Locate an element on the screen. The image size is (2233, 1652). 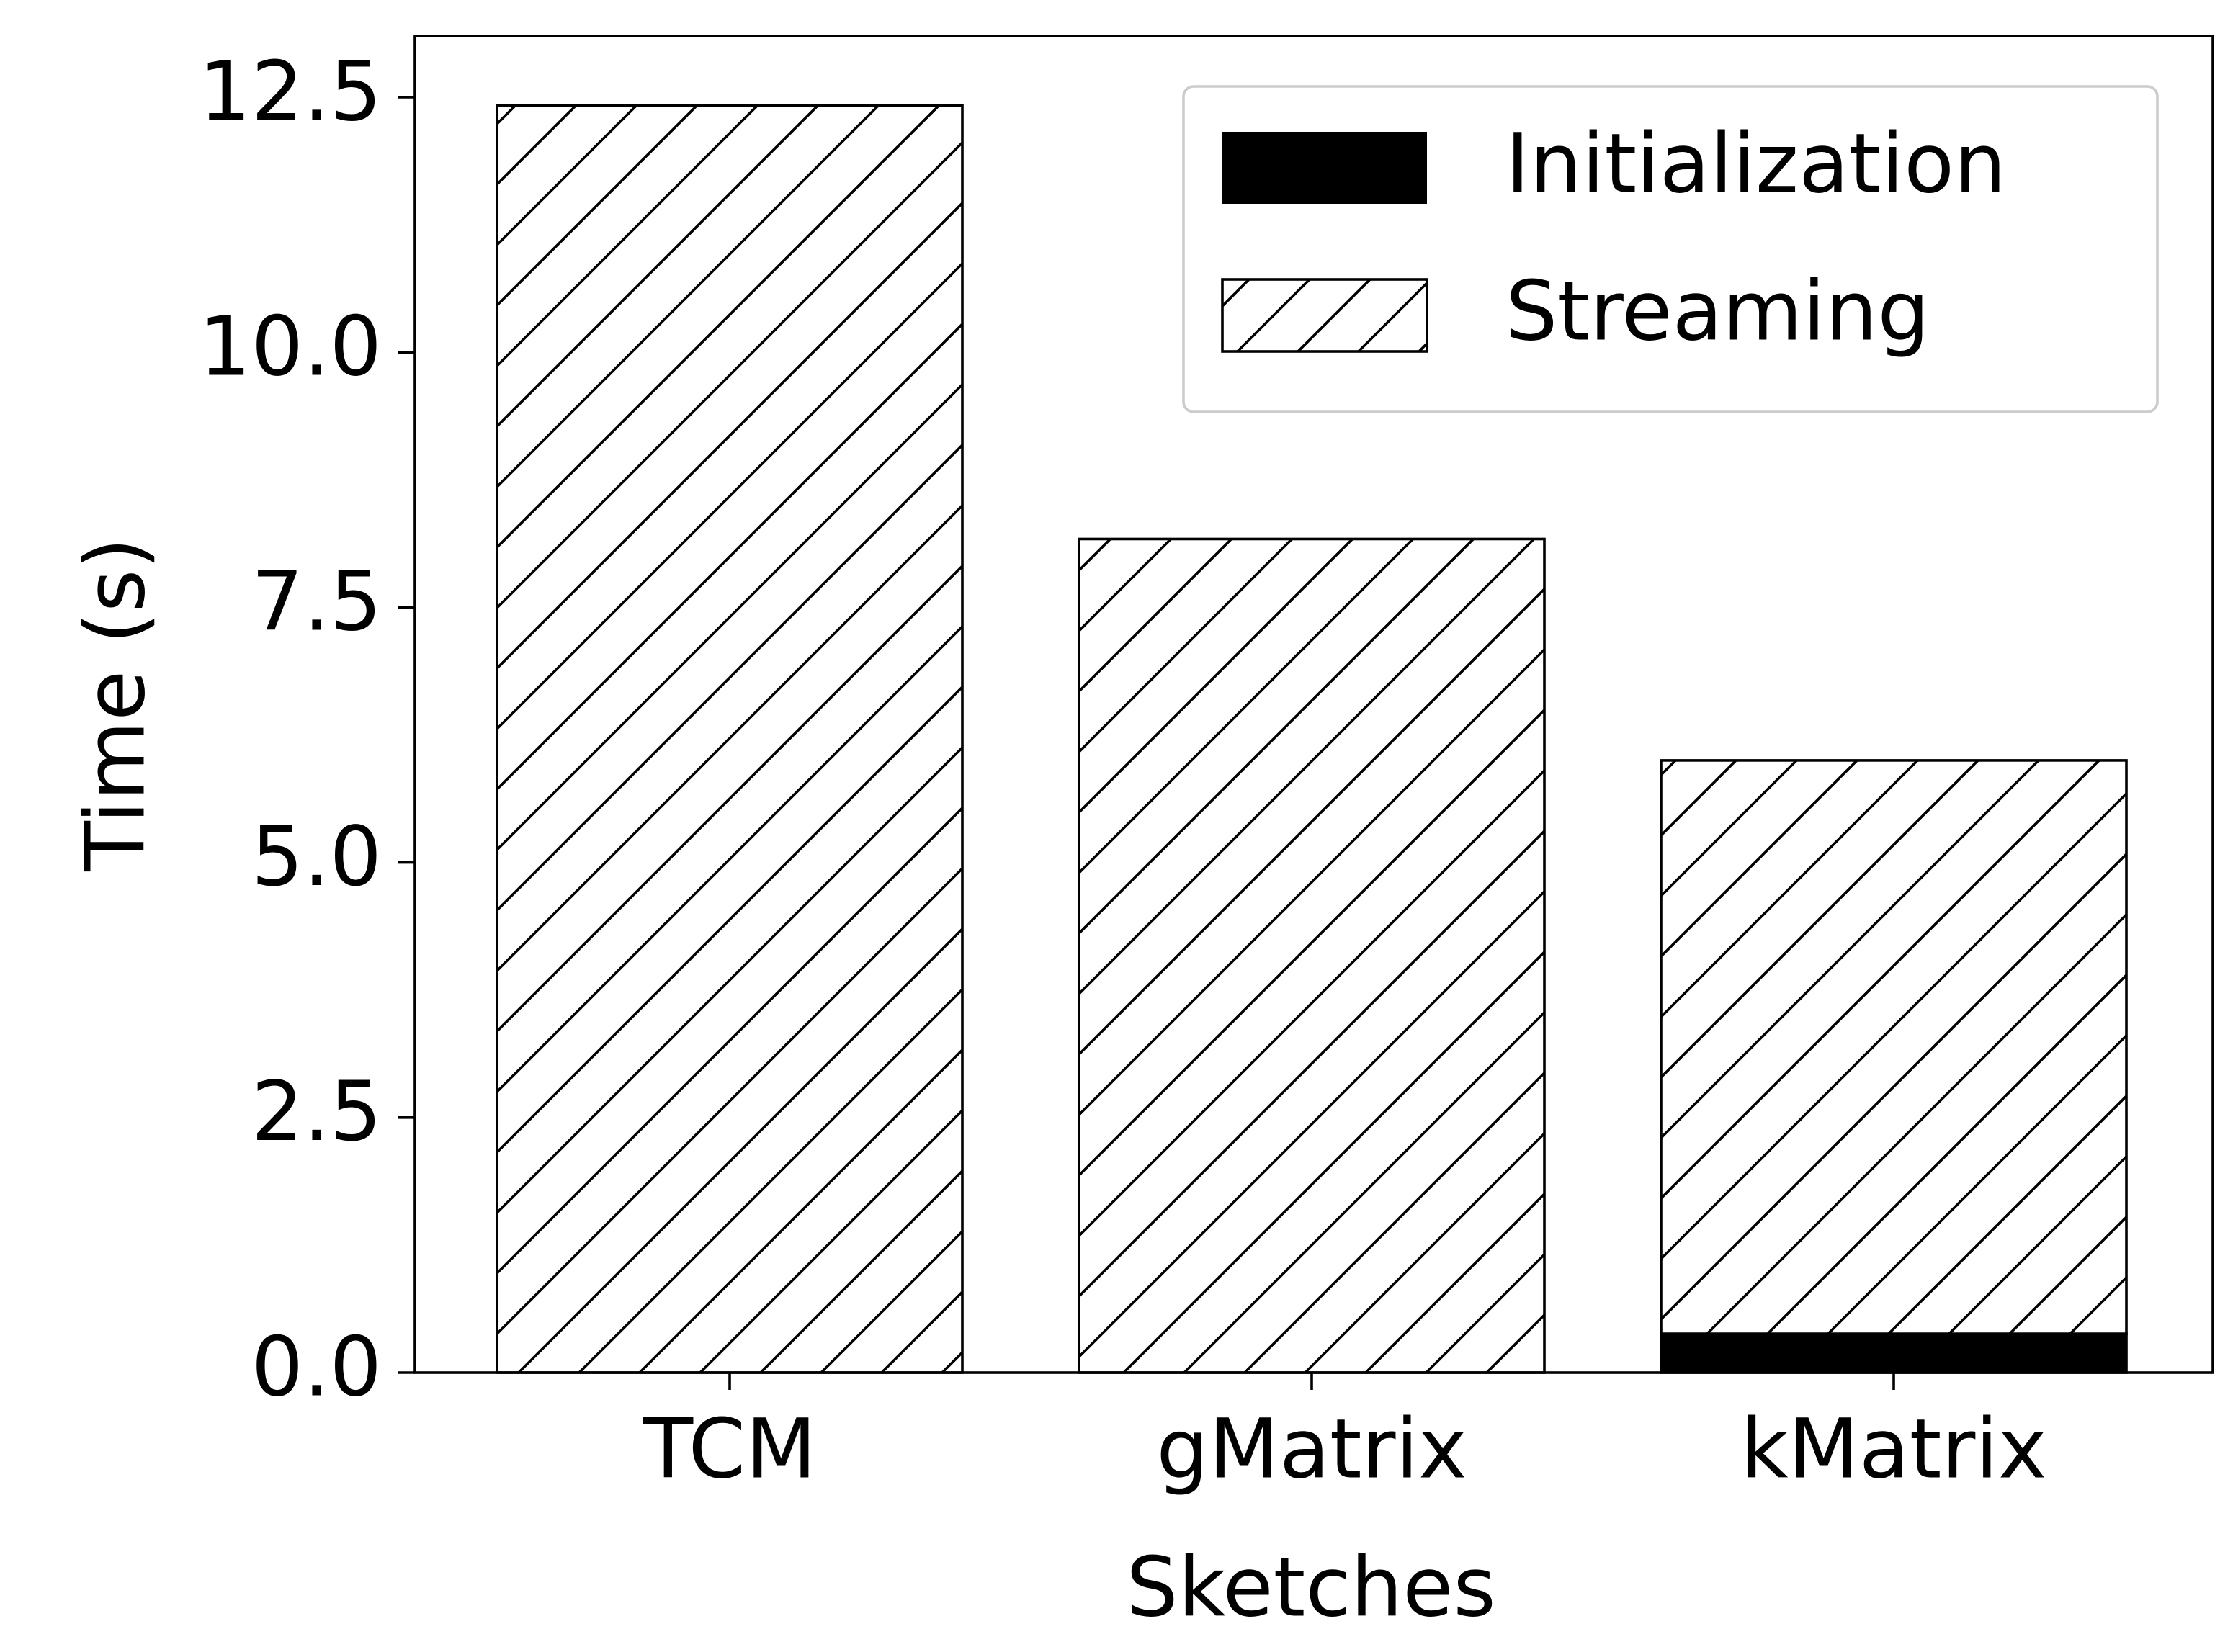
x-tick-label-kmatrix: kMatrix is located at coordinates (1894, 1448).